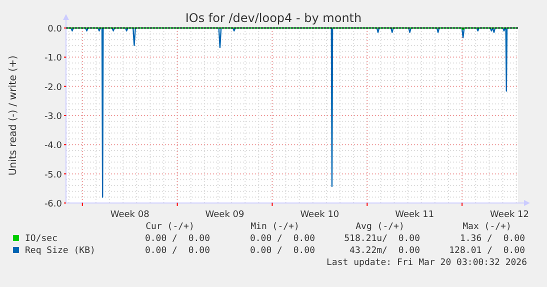  I want to click on x-tick-label: Week 11, so click(414, 215).